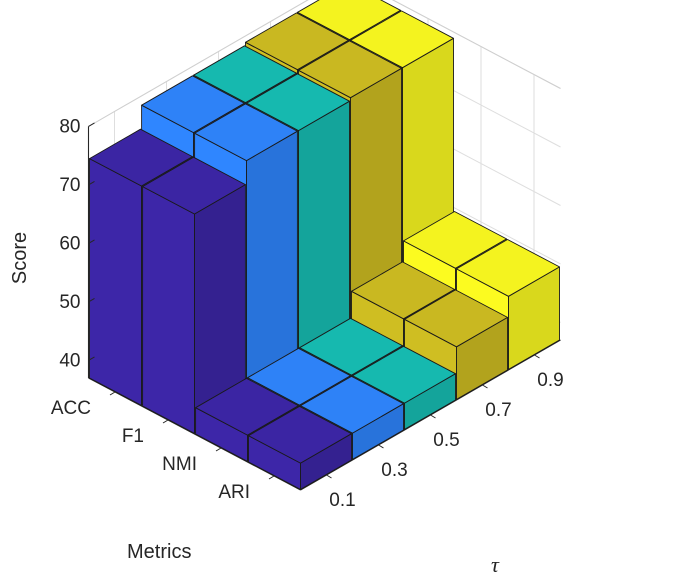 The image size is (691, 578). I want to click on z-tick-label: 70, so click(69, 185).